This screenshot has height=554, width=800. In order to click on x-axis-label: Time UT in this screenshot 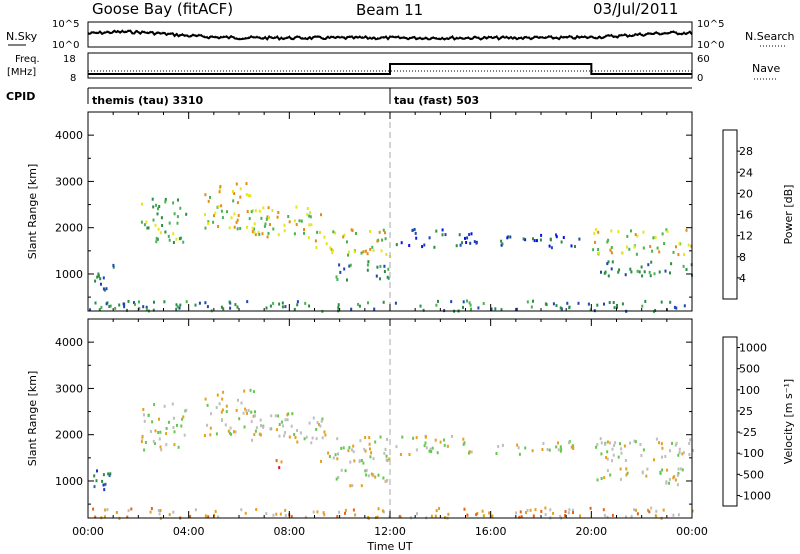, I will do `click(389, 546)`.